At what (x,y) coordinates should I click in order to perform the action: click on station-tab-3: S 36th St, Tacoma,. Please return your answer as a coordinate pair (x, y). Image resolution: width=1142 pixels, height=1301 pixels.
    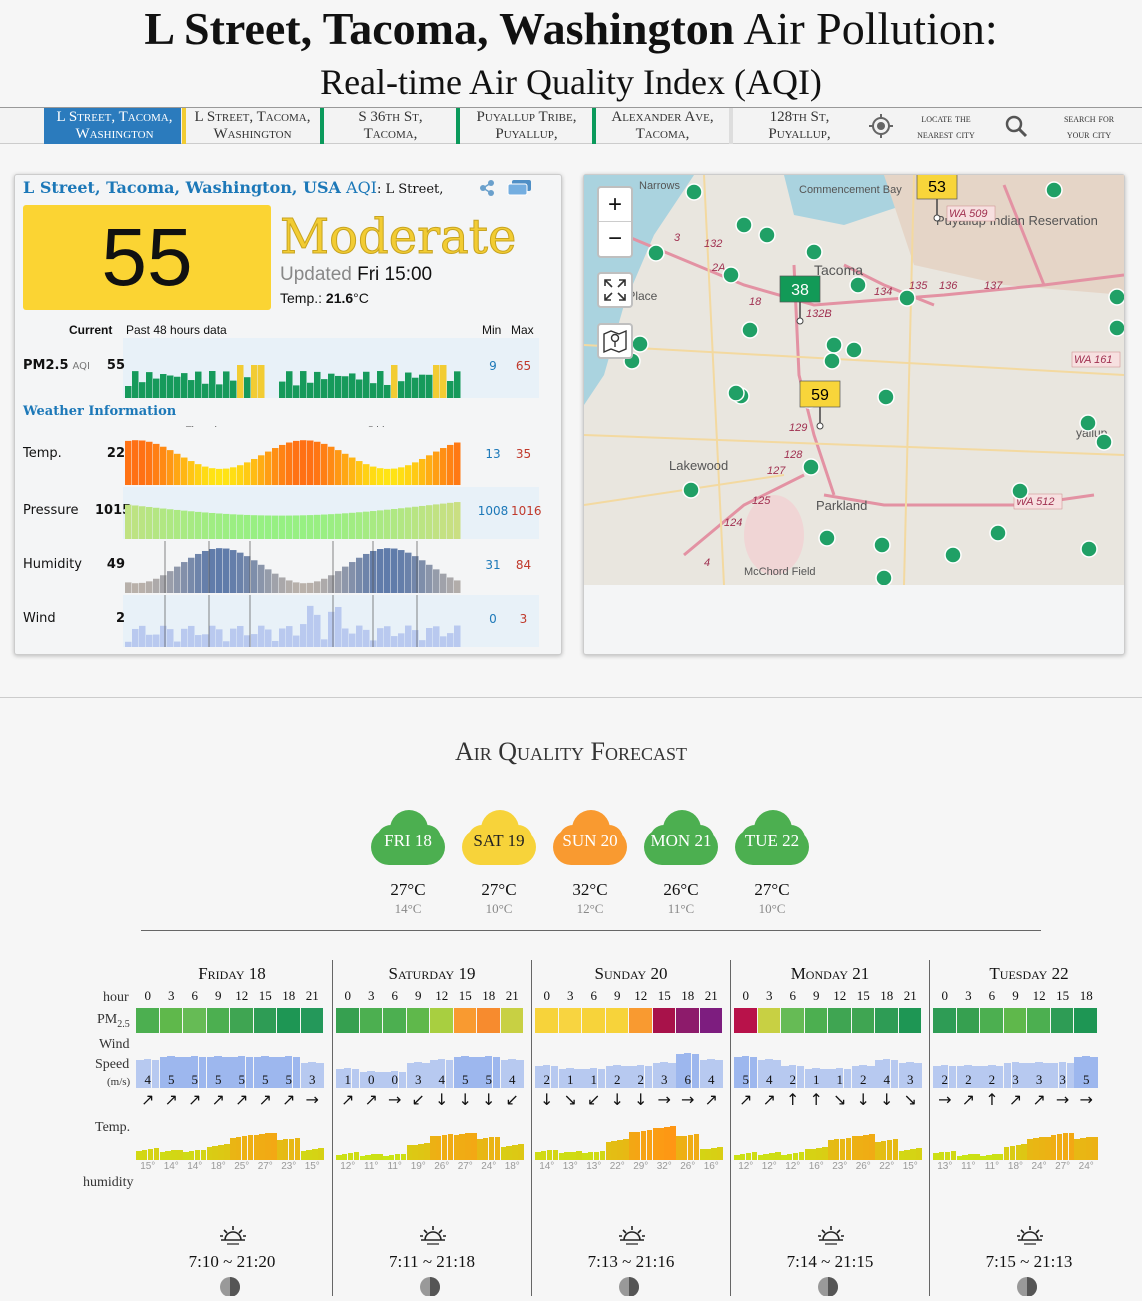
    Looking at the image, I should click on (388, 126).